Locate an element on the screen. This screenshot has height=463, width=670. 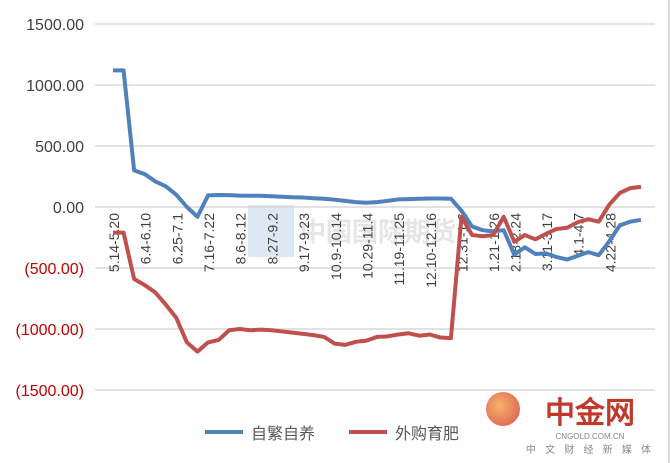
x-tick-label: 3.11-3.17 is located at coordinates (547, 242).